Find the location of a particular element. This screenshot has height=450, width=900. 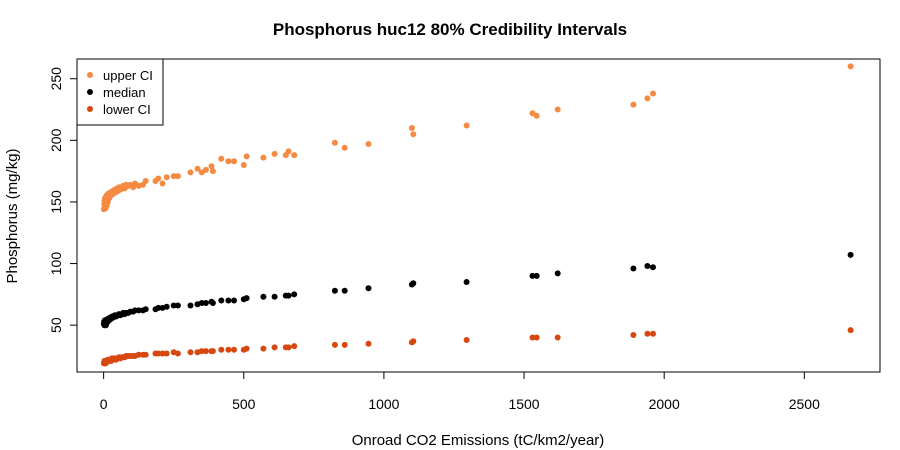

y-axis-label: Phosphorus (mg/kg) is located at coordinates (12, 215).